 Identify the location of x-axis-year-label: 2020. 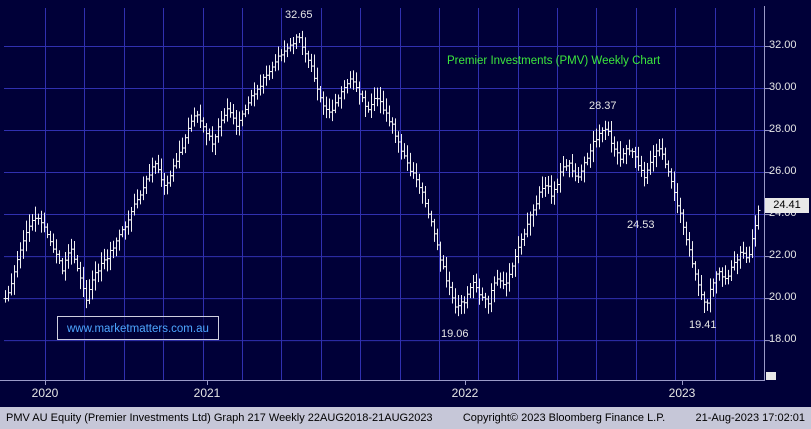
(45, 393).